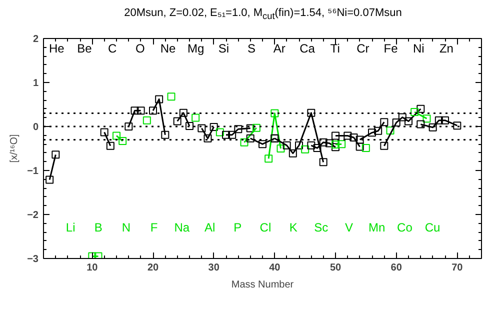  Describe the element at coordinates (224, 48) in the screenshot. I see `annotation: Si` at that location.